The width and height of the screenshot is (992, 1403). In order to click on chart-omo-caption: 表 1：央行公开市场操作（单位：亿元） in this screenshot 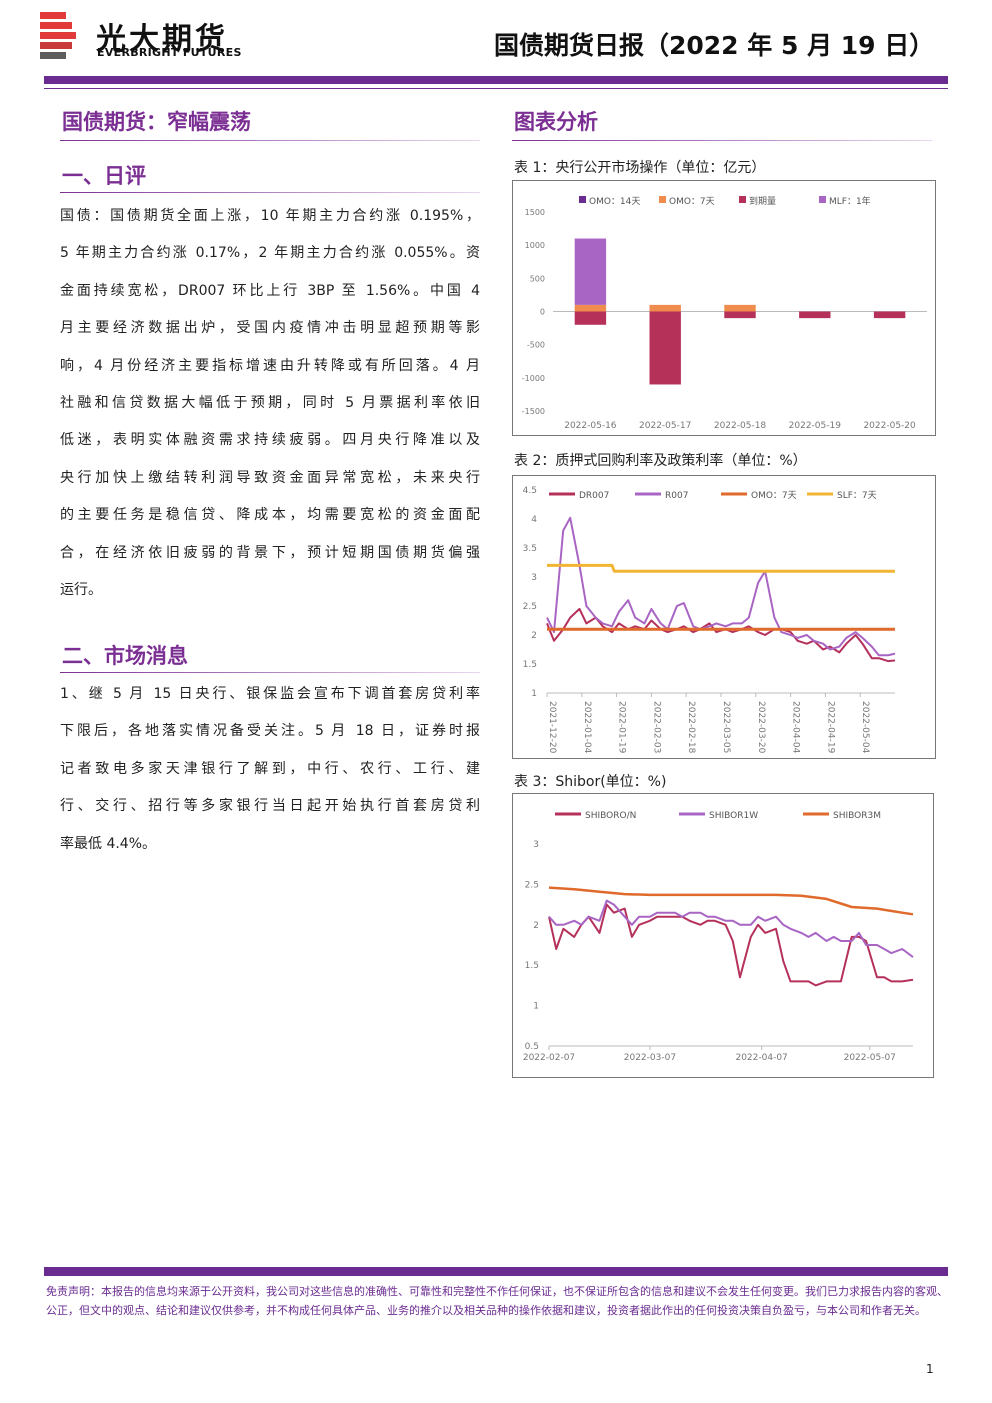, I will do `click(640, 168)`.